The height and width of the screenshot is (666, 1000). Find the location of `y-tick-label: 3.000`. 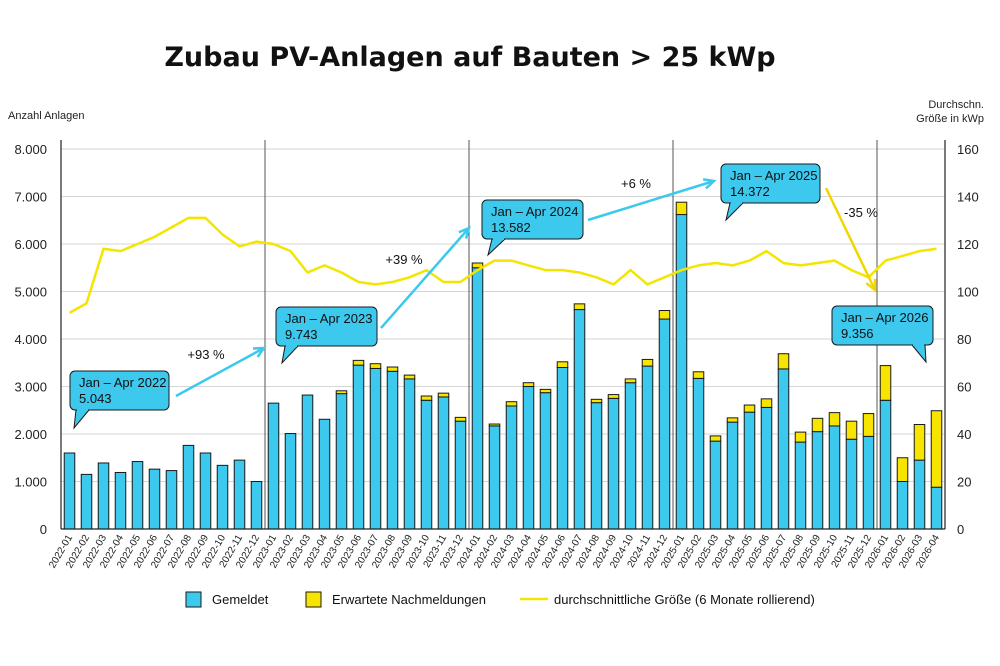

y-tick-label: 3.000 is located at coordinates (30, 387).